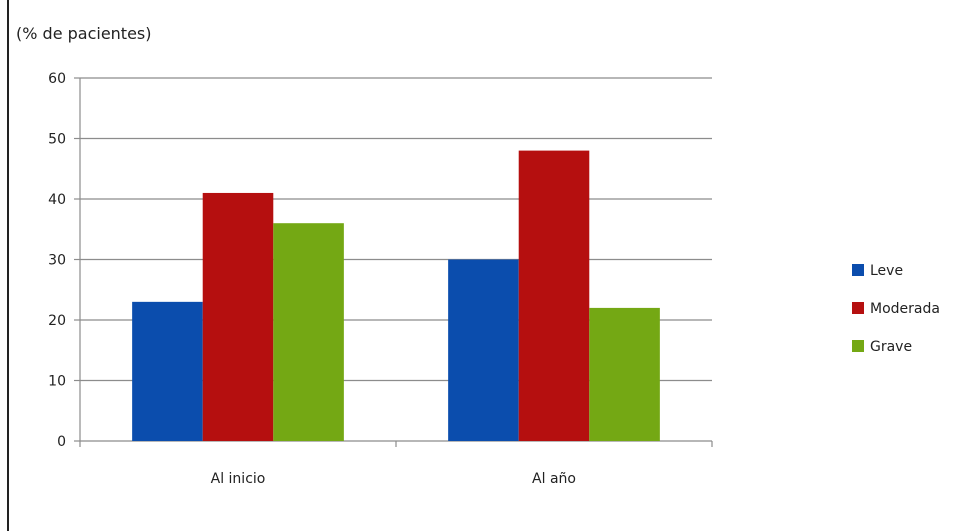 The width and height of the screenshot is (958, 531). Describe the element at coordinates (84, 33) in the screenshot. I see `y-axis-label: (% de pacientes)` at that location.